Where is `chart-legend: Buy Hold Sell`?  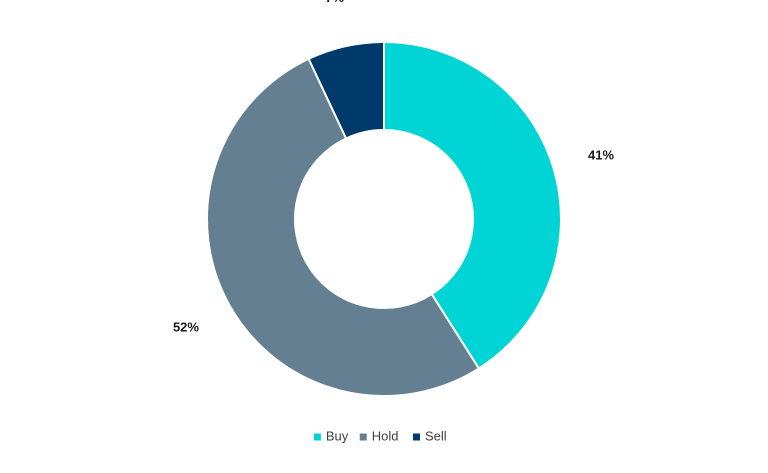 chart-legend: Buy Hold Sell is located at coordinates (380, 435).